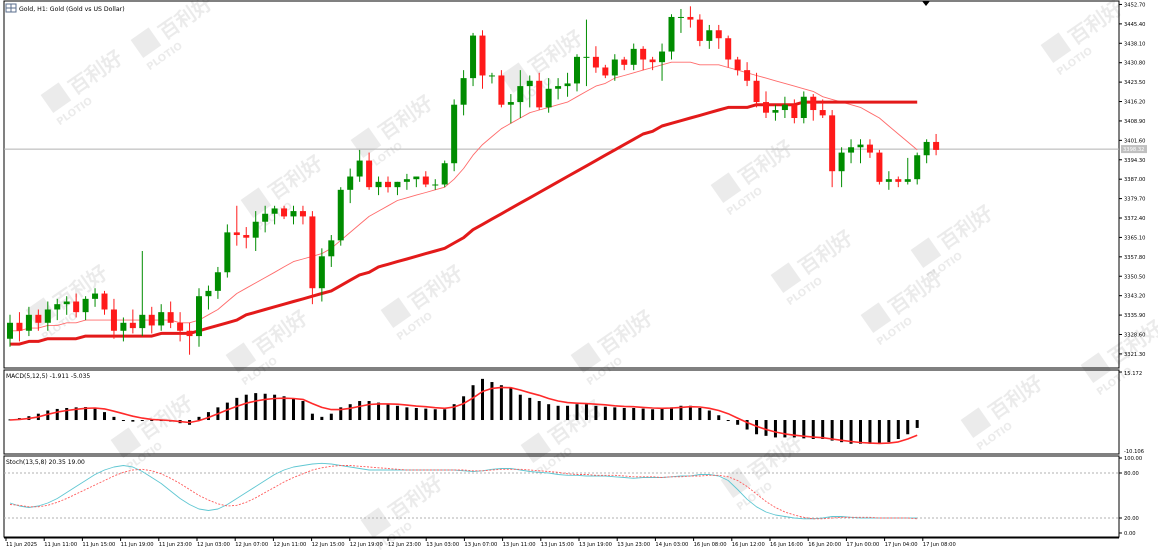  Describe the element at coordinates (926, 3) in the screenshot. I see `chart-shift-marker-icon` at that location.